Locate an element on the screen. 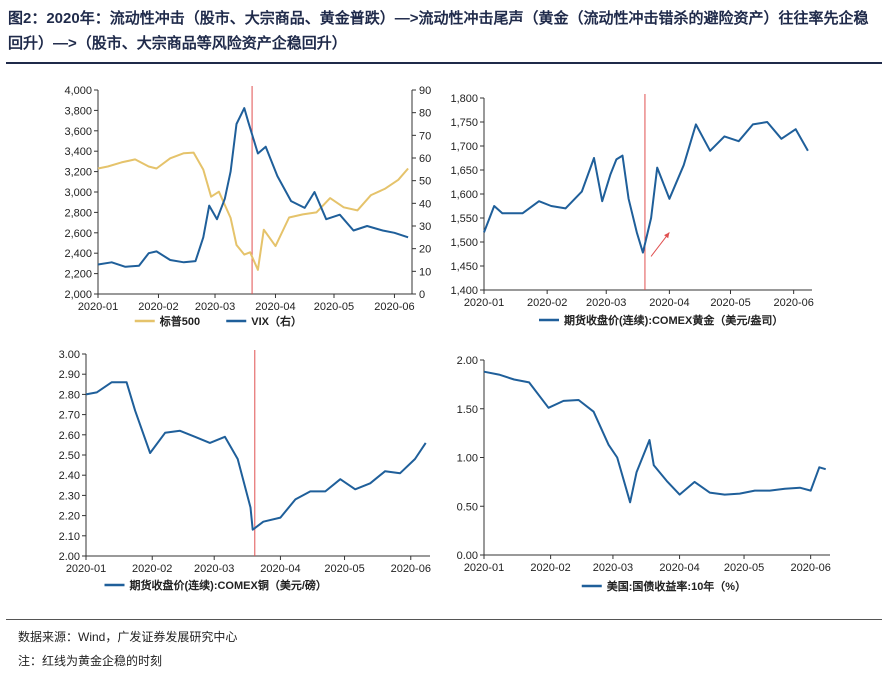  y-right-tick-label: 50 is located at coordinates (425, 182).